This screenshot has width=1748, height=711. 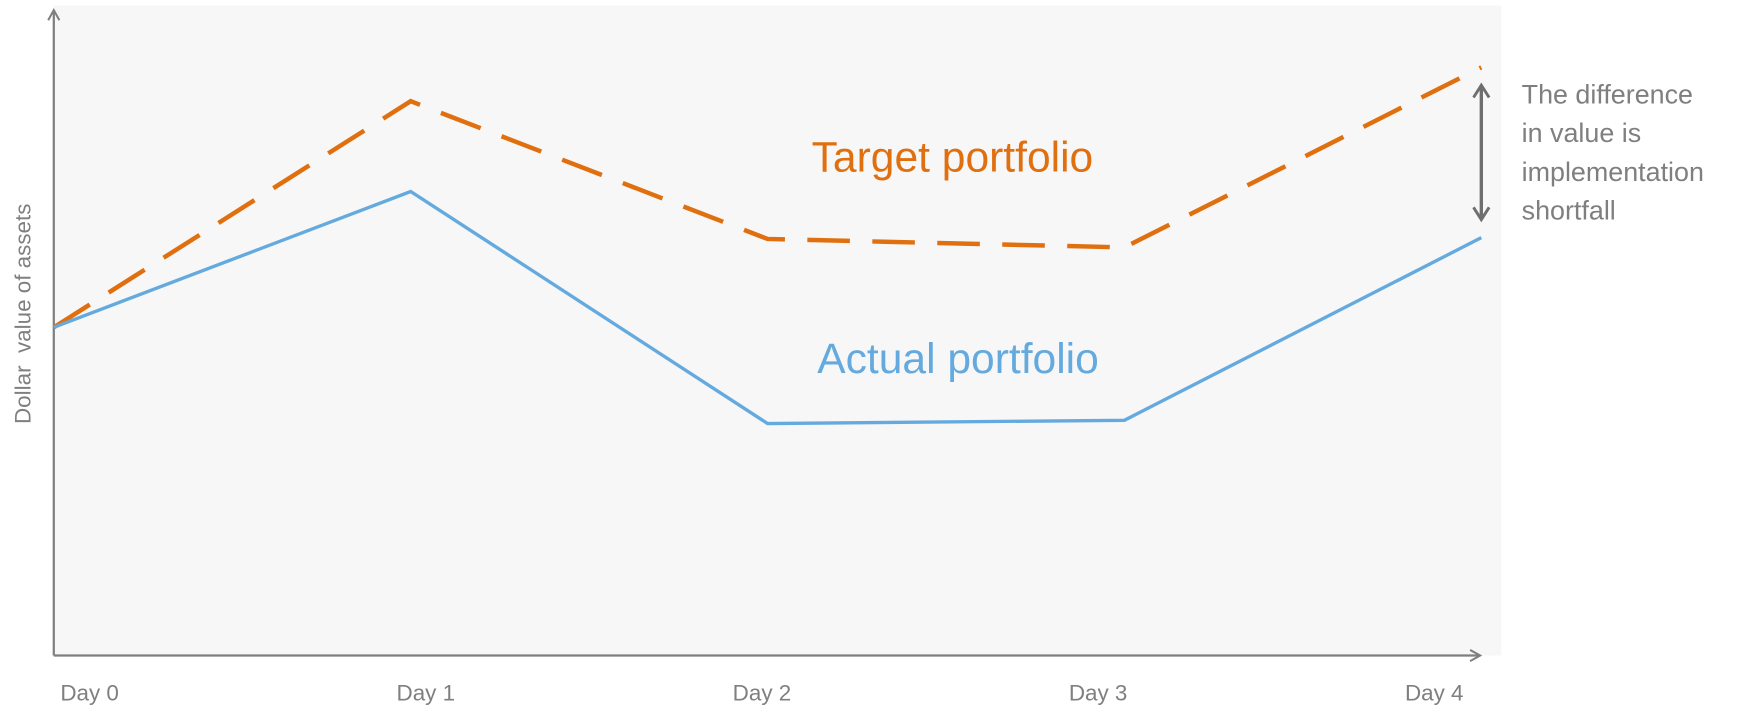 What do you see at coordinates (953, 158) in the screenshot?
I see `series-label: Target portfolio` at bounding box center [953, 158].